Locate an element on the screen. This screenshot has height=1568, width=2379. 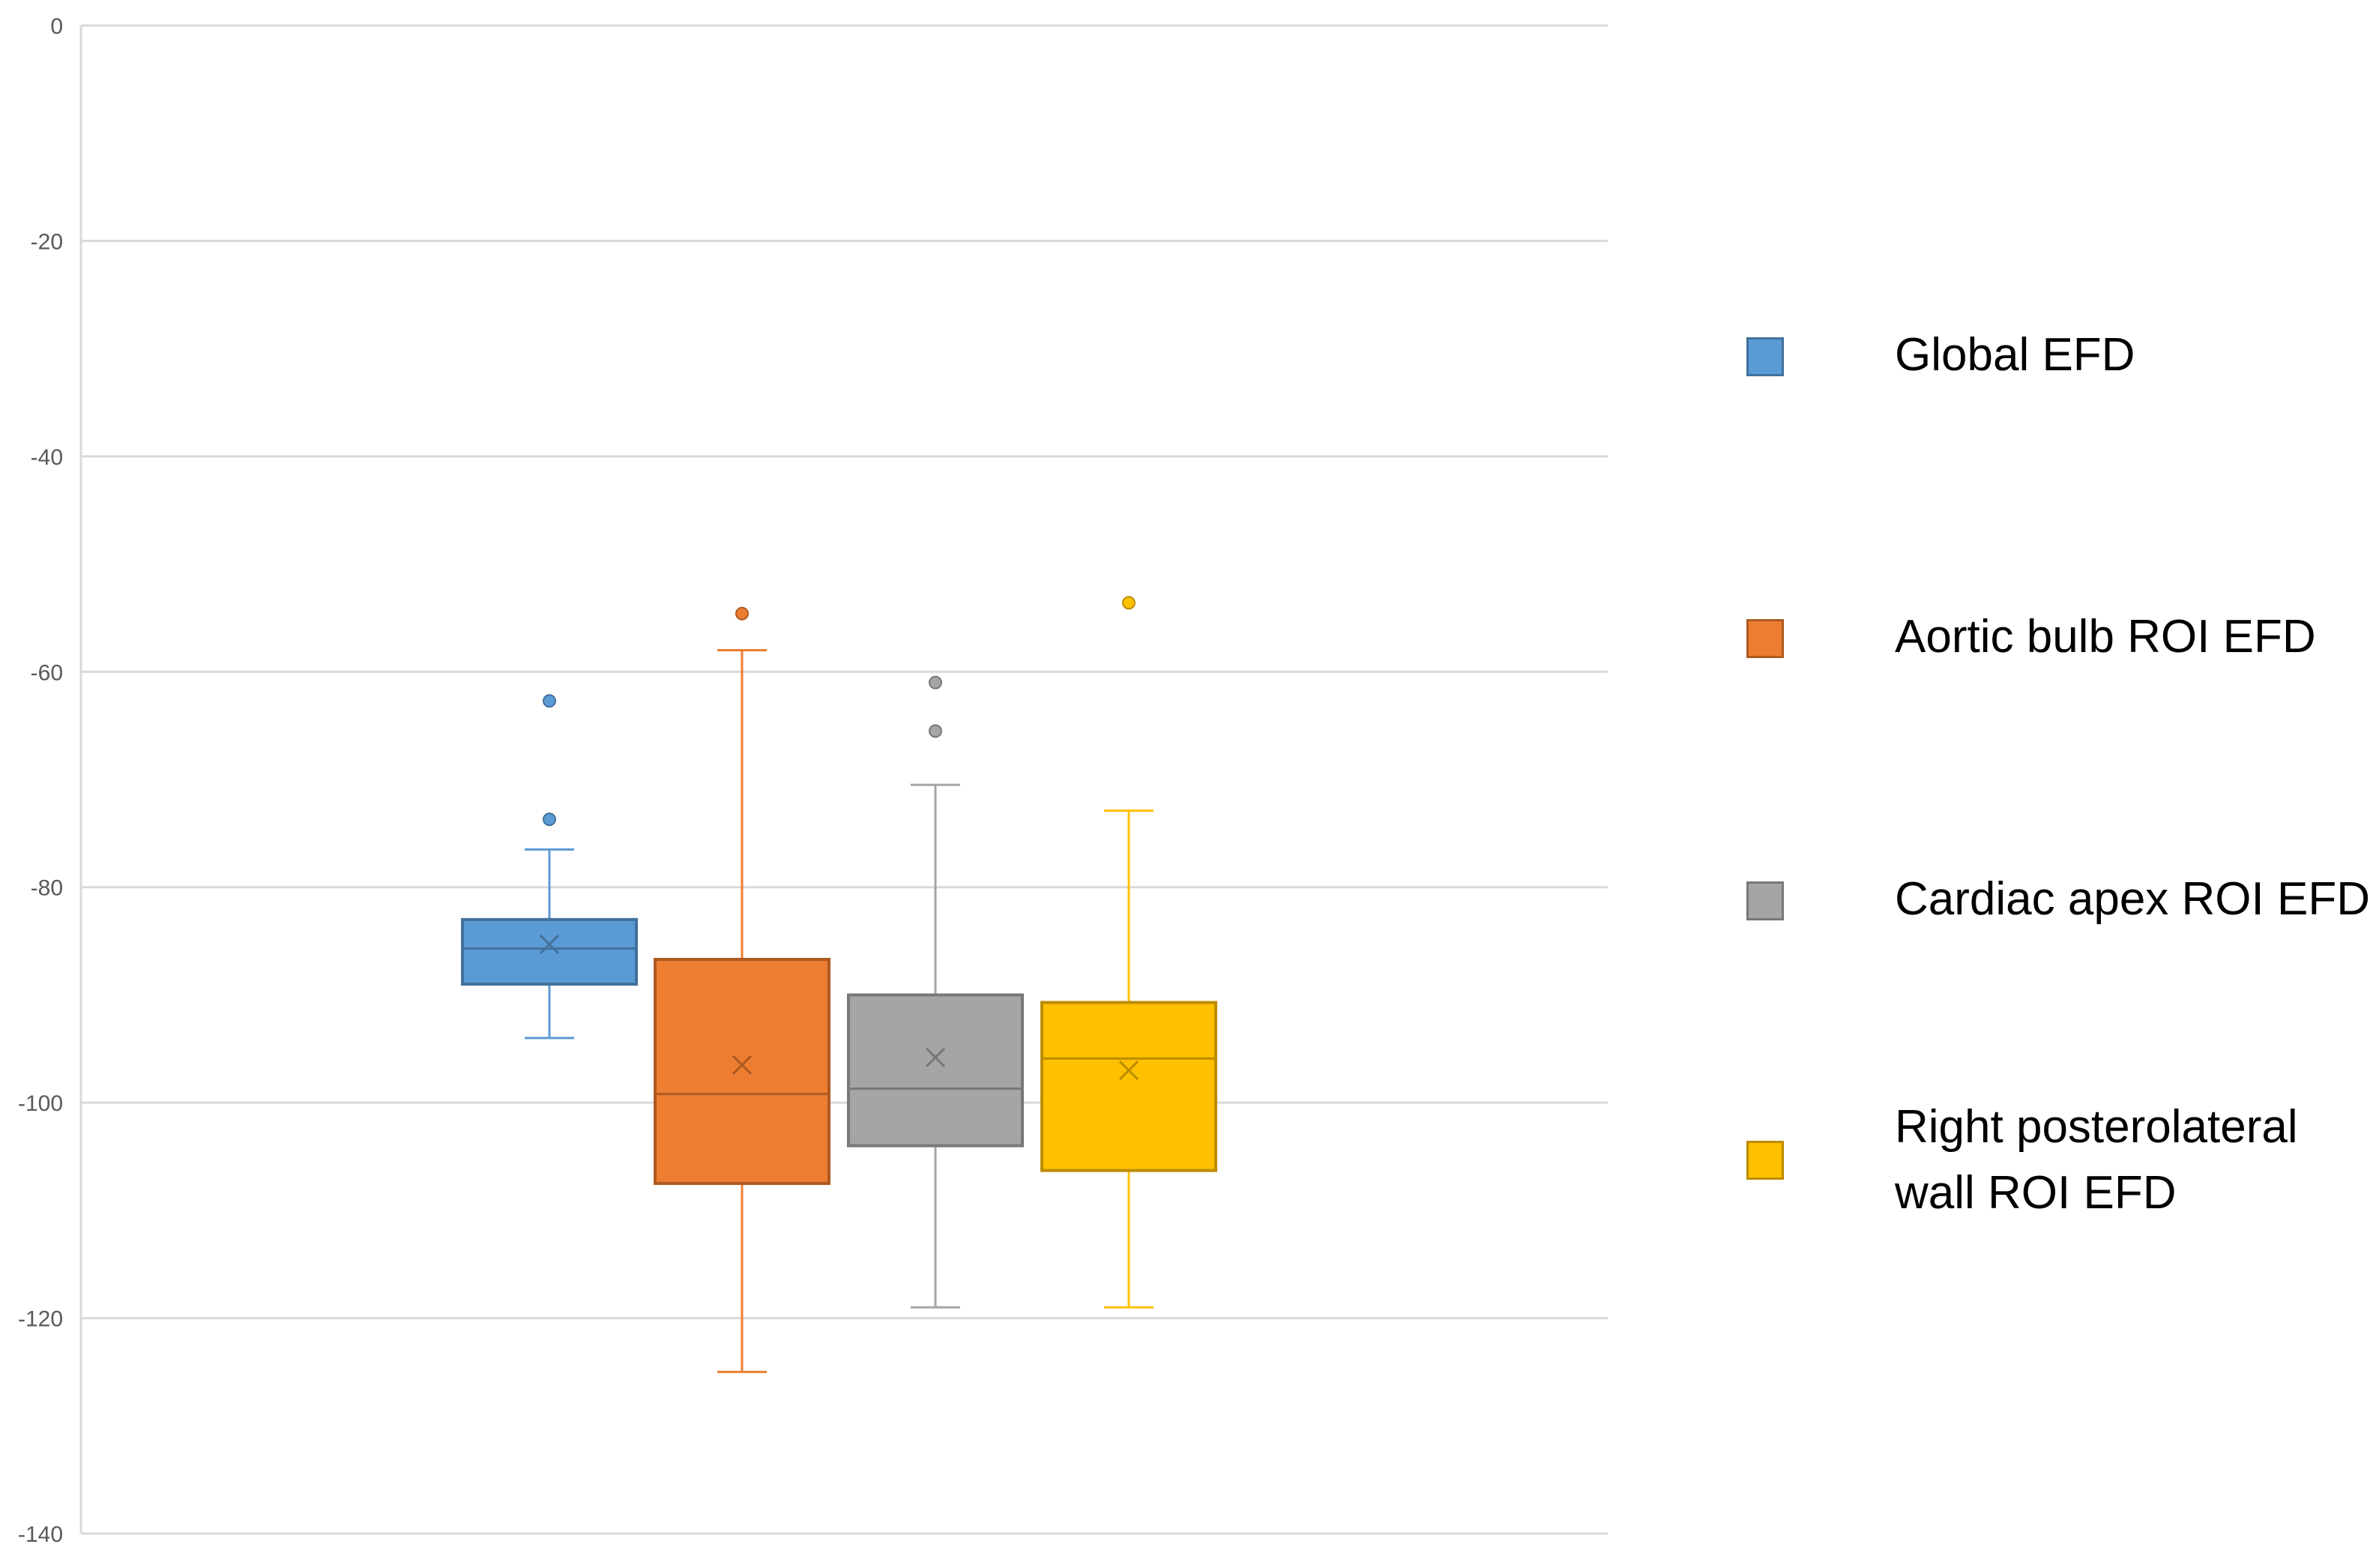
legend-label-cardiac-apex-roi-efd: Cardiac apex ROI EFD is located at coordinates (2133, 899).